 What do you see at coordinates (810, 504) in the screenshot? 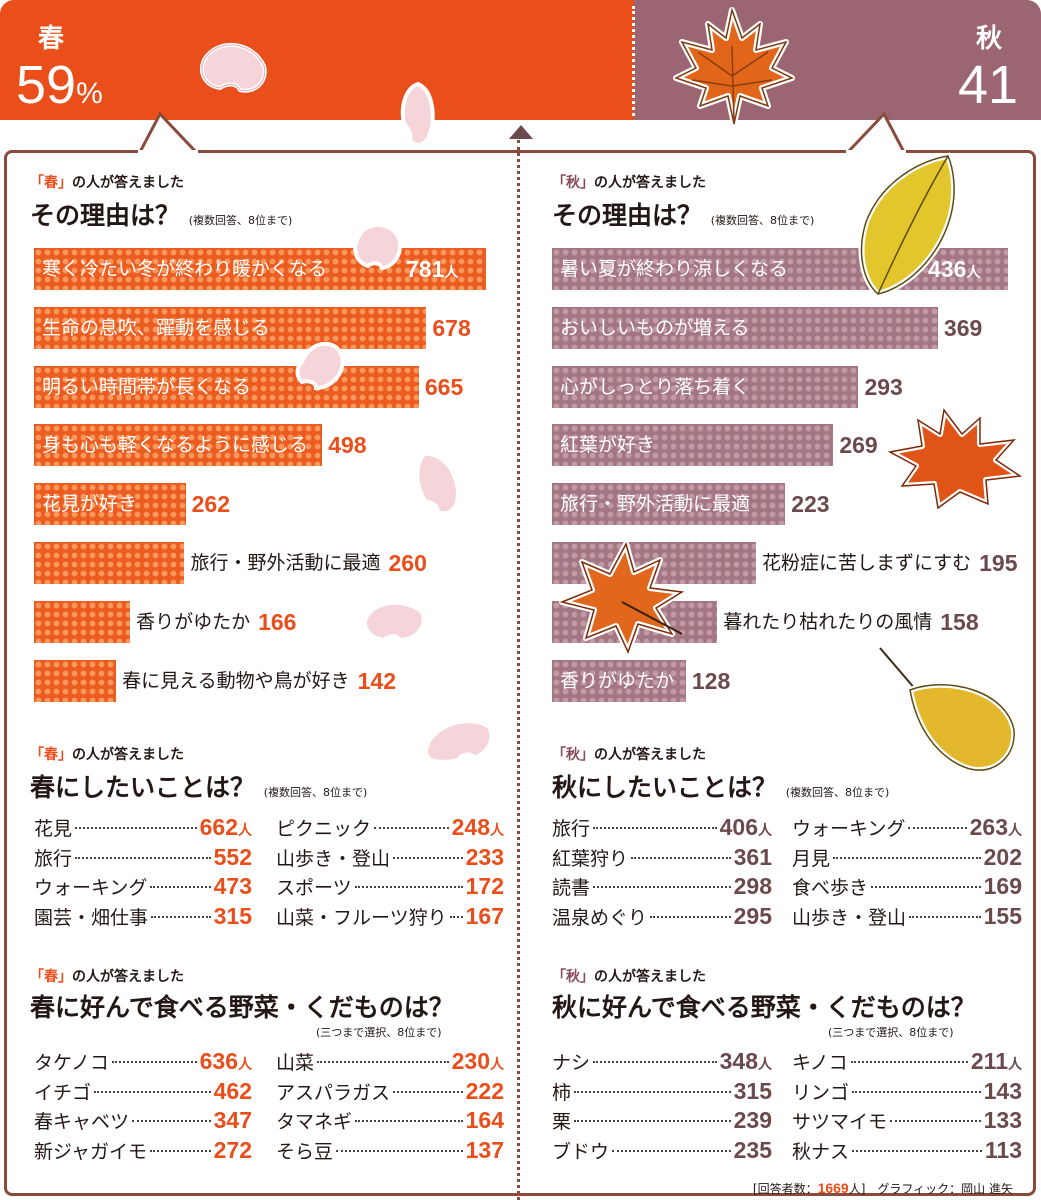
I see `autumn-bar-value: 223` at bounding box center [810, 504].